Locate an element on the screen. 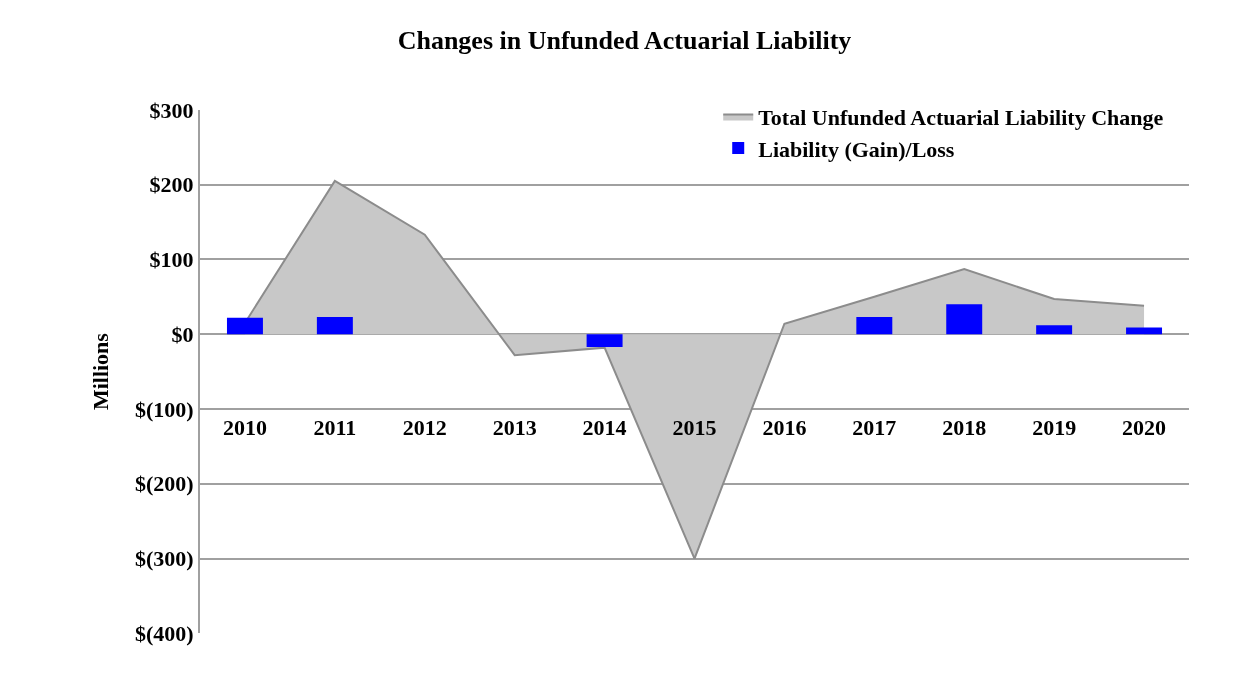  x-tick-label: 2016 is located at coordinates (784, 427).